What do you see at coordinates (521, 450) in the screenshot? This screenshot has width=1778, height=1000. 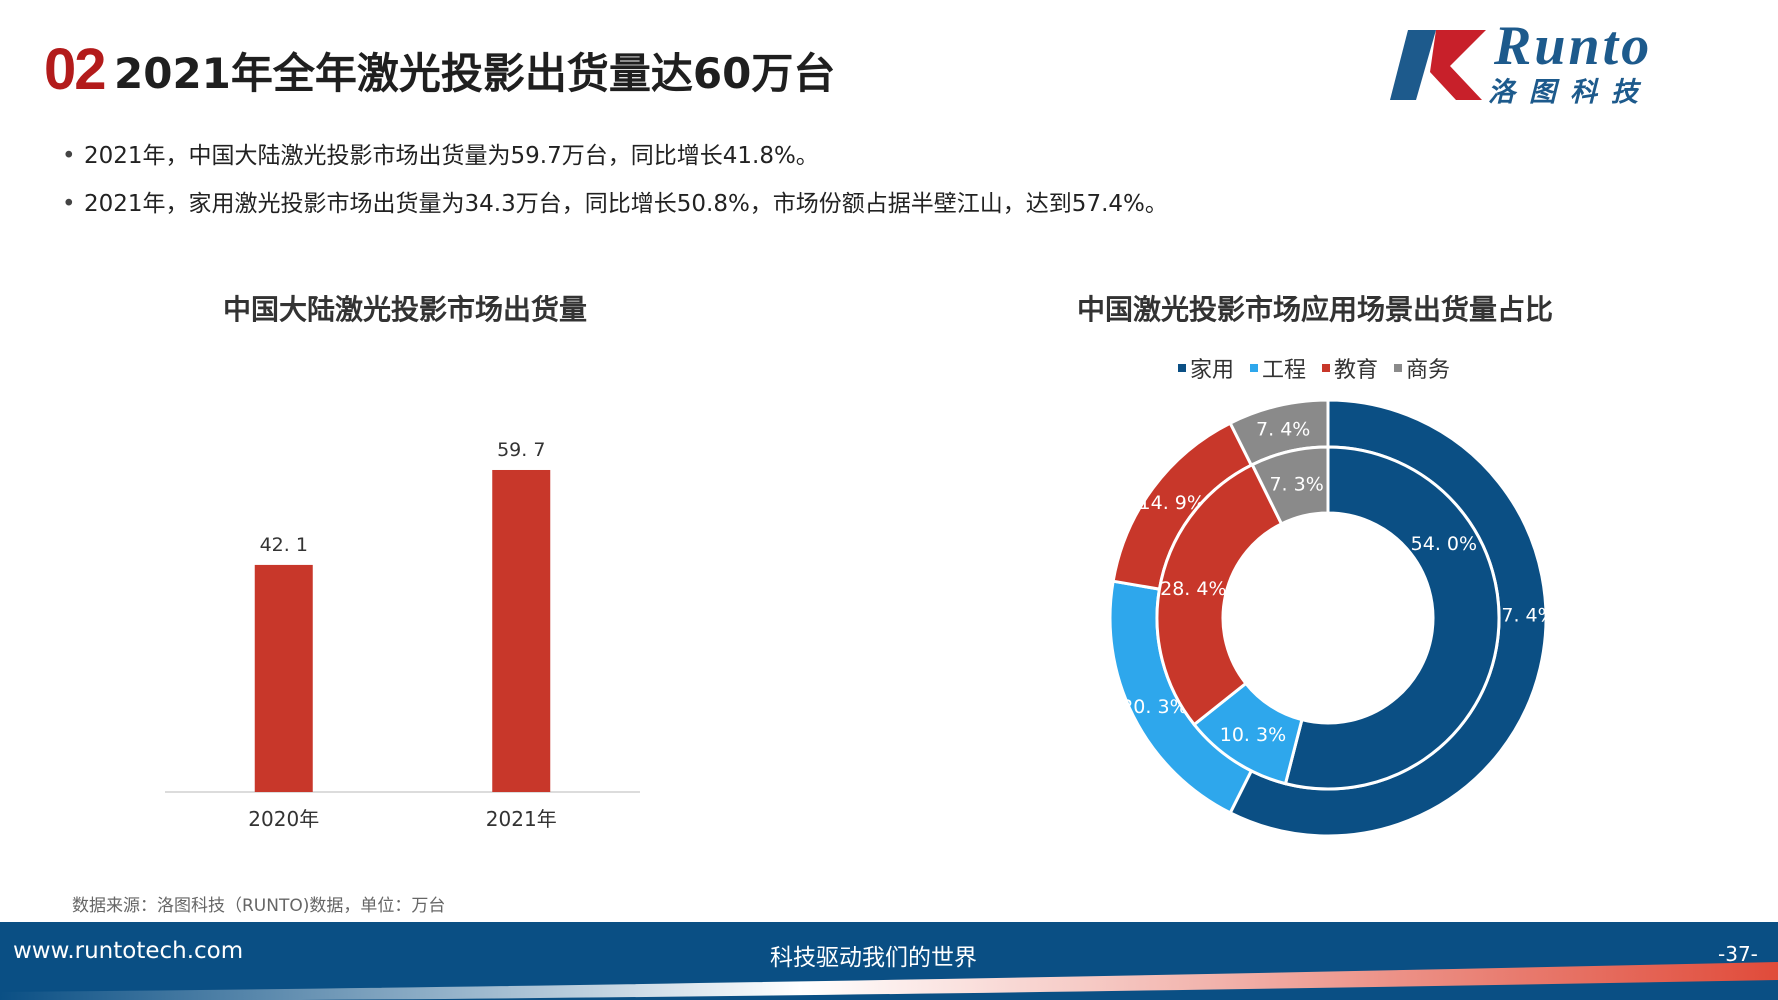 I see `bar-value-label: 59. 7` at bounding box center [521, 450].